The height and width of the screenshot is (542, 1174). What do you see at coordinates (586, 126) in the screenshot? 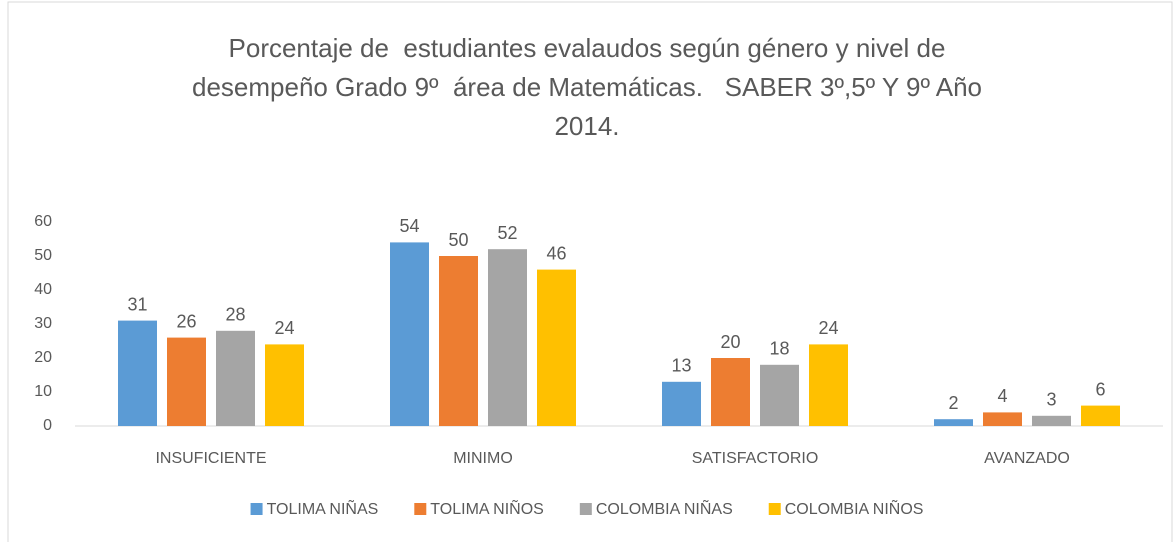
I see `chart-title: 2014.` at bounding box center [586, 126].